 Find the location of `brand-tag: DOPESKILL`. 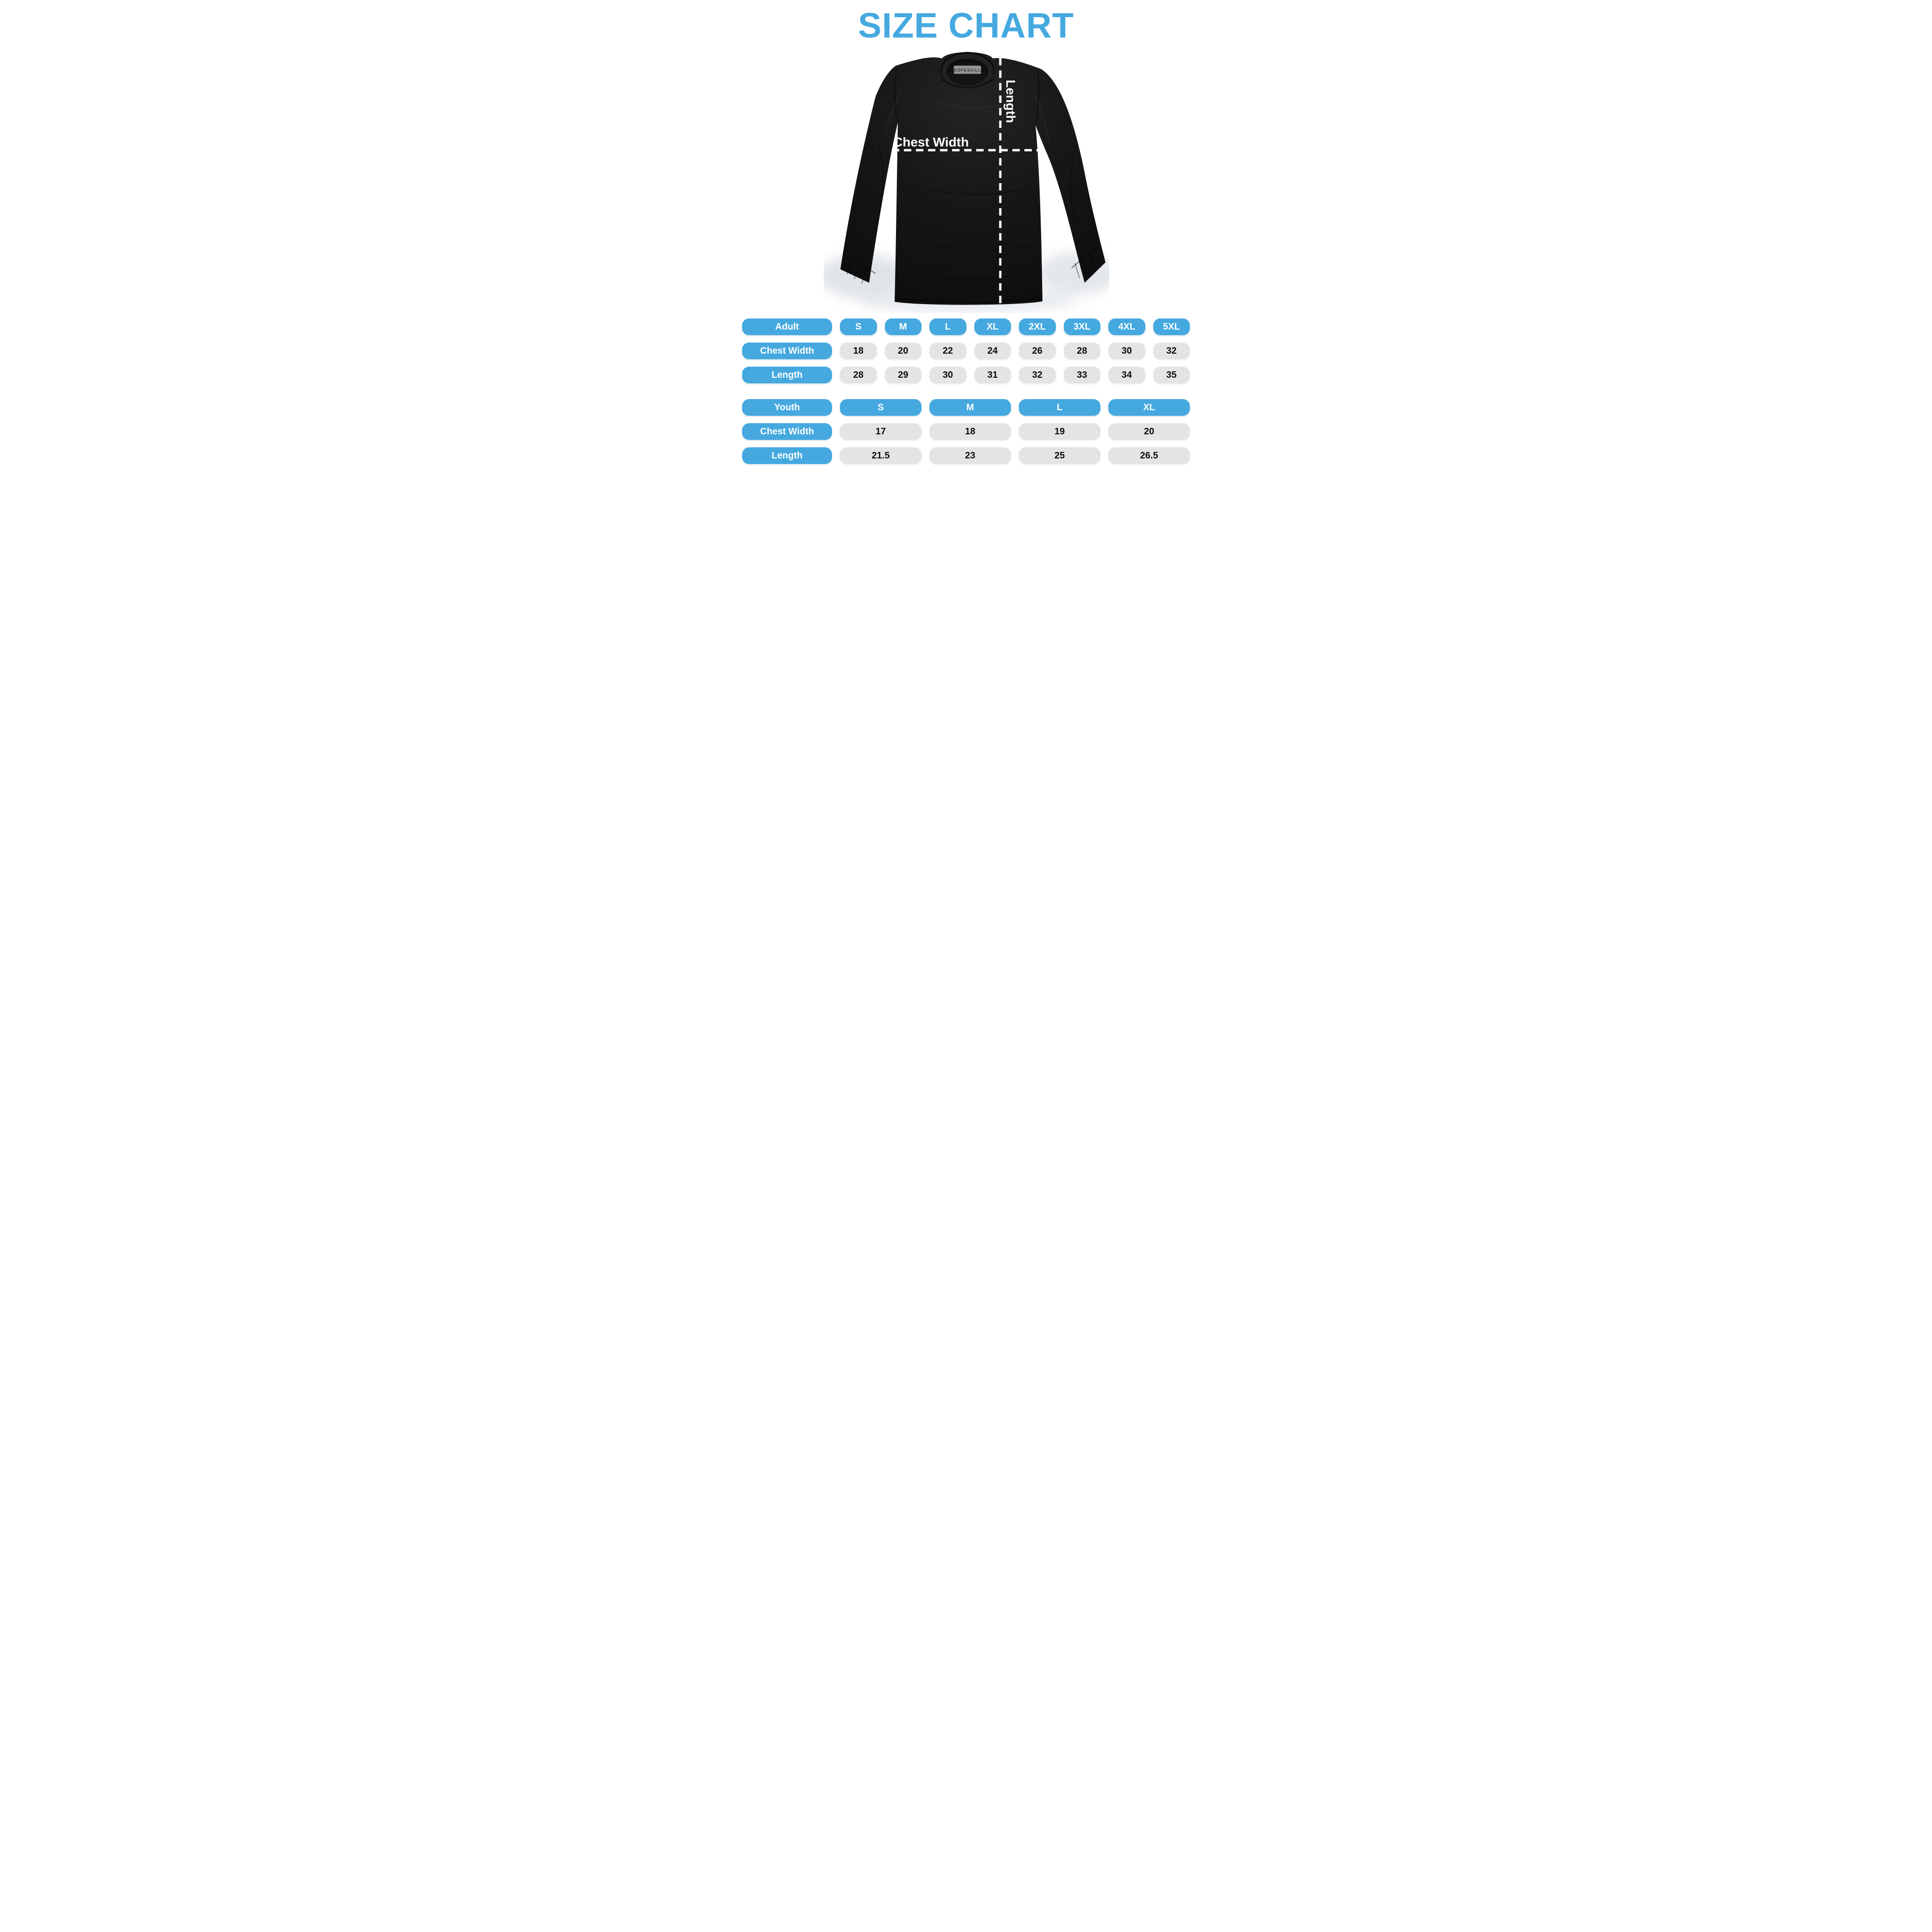

brand-tag: DOPESKILL is located at coordinates (967, 69).